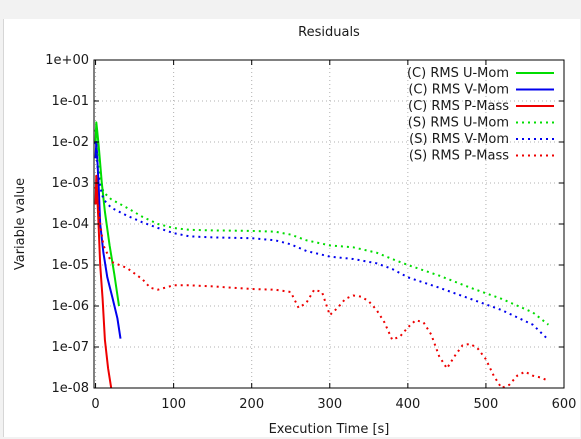  What do you see at coordinates (458, 106) in the screenshot?
I see `legend-label-c-rms-p-mass: (C) RMS P-Mass` at bounding box center [458, 106].